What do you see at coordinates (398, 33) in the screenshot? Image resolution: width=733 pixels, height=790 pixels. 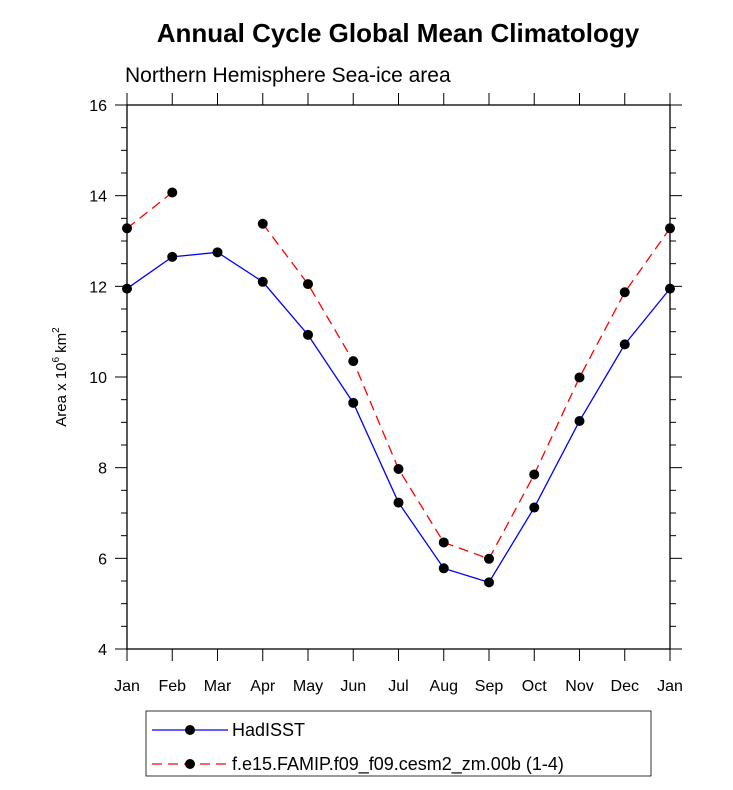 I see `chart-title: Annual Cycle Global Mean Climatology` at bounding box center [398, 33].